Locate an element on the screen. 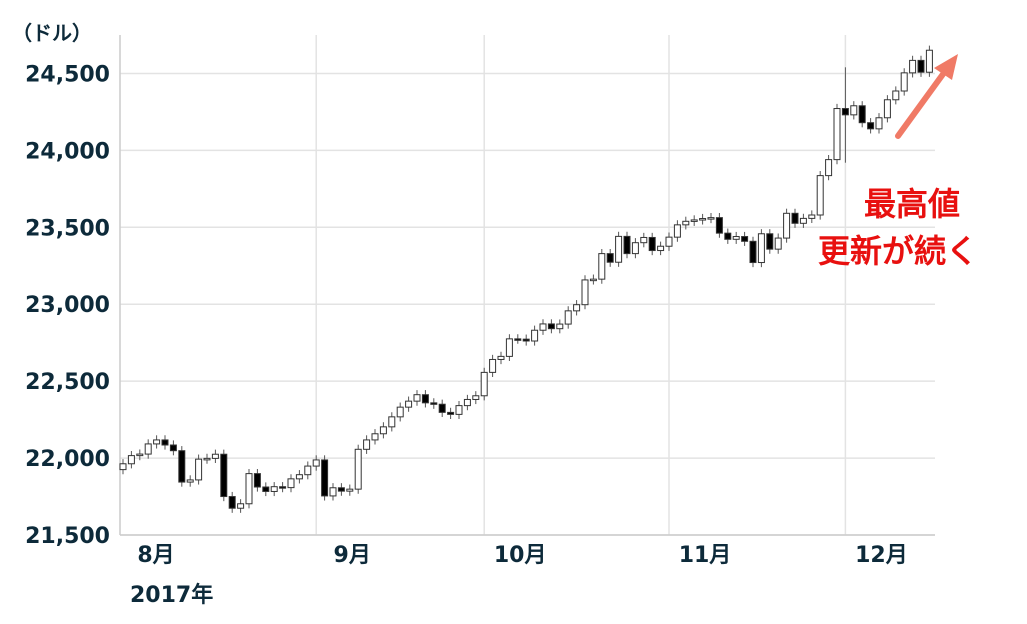 This screenshot has width=1027, height=624. arrow-shaft is located at coordinates (922, 103).